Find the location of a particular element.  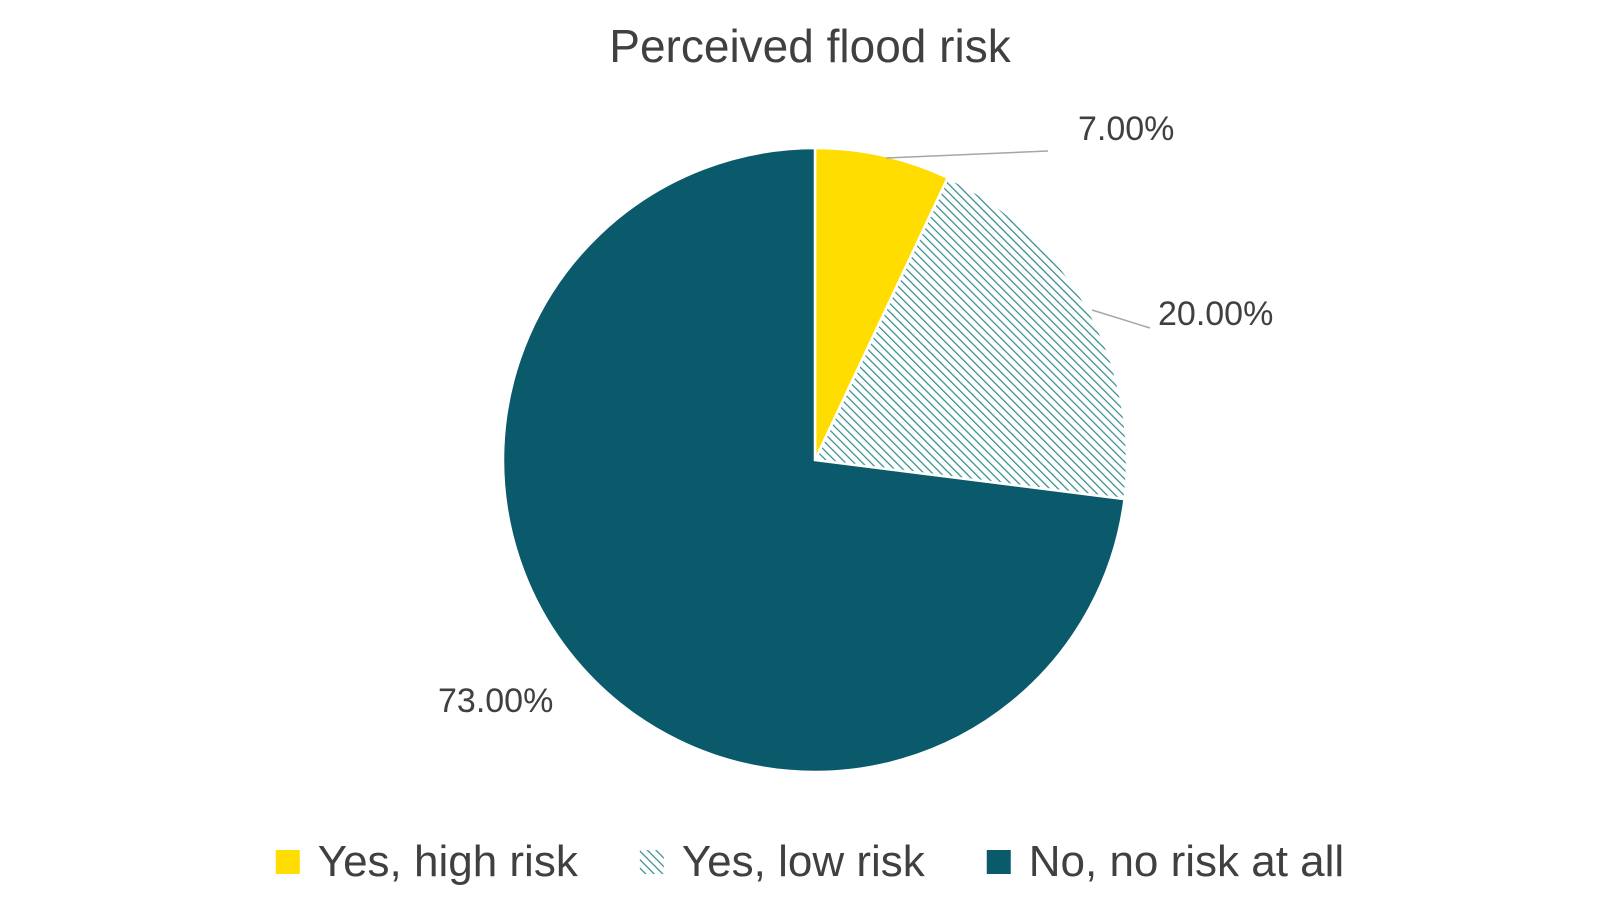

leader-line-yes-high-risk is located at coordinates (967, 154).